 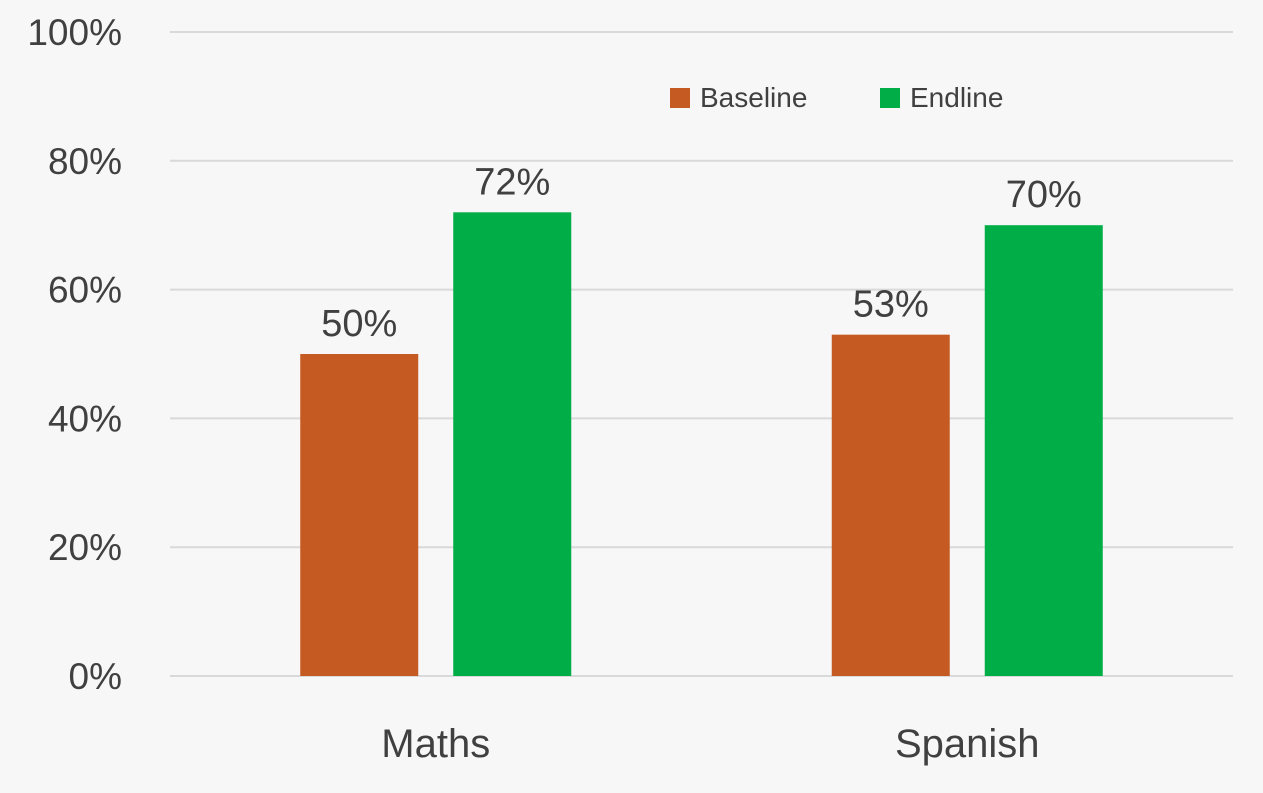 What do you see at coordinates (967, 744) in the screenshot?
I see `x-tick-label: Spanish` at bounding box center [967, 744].